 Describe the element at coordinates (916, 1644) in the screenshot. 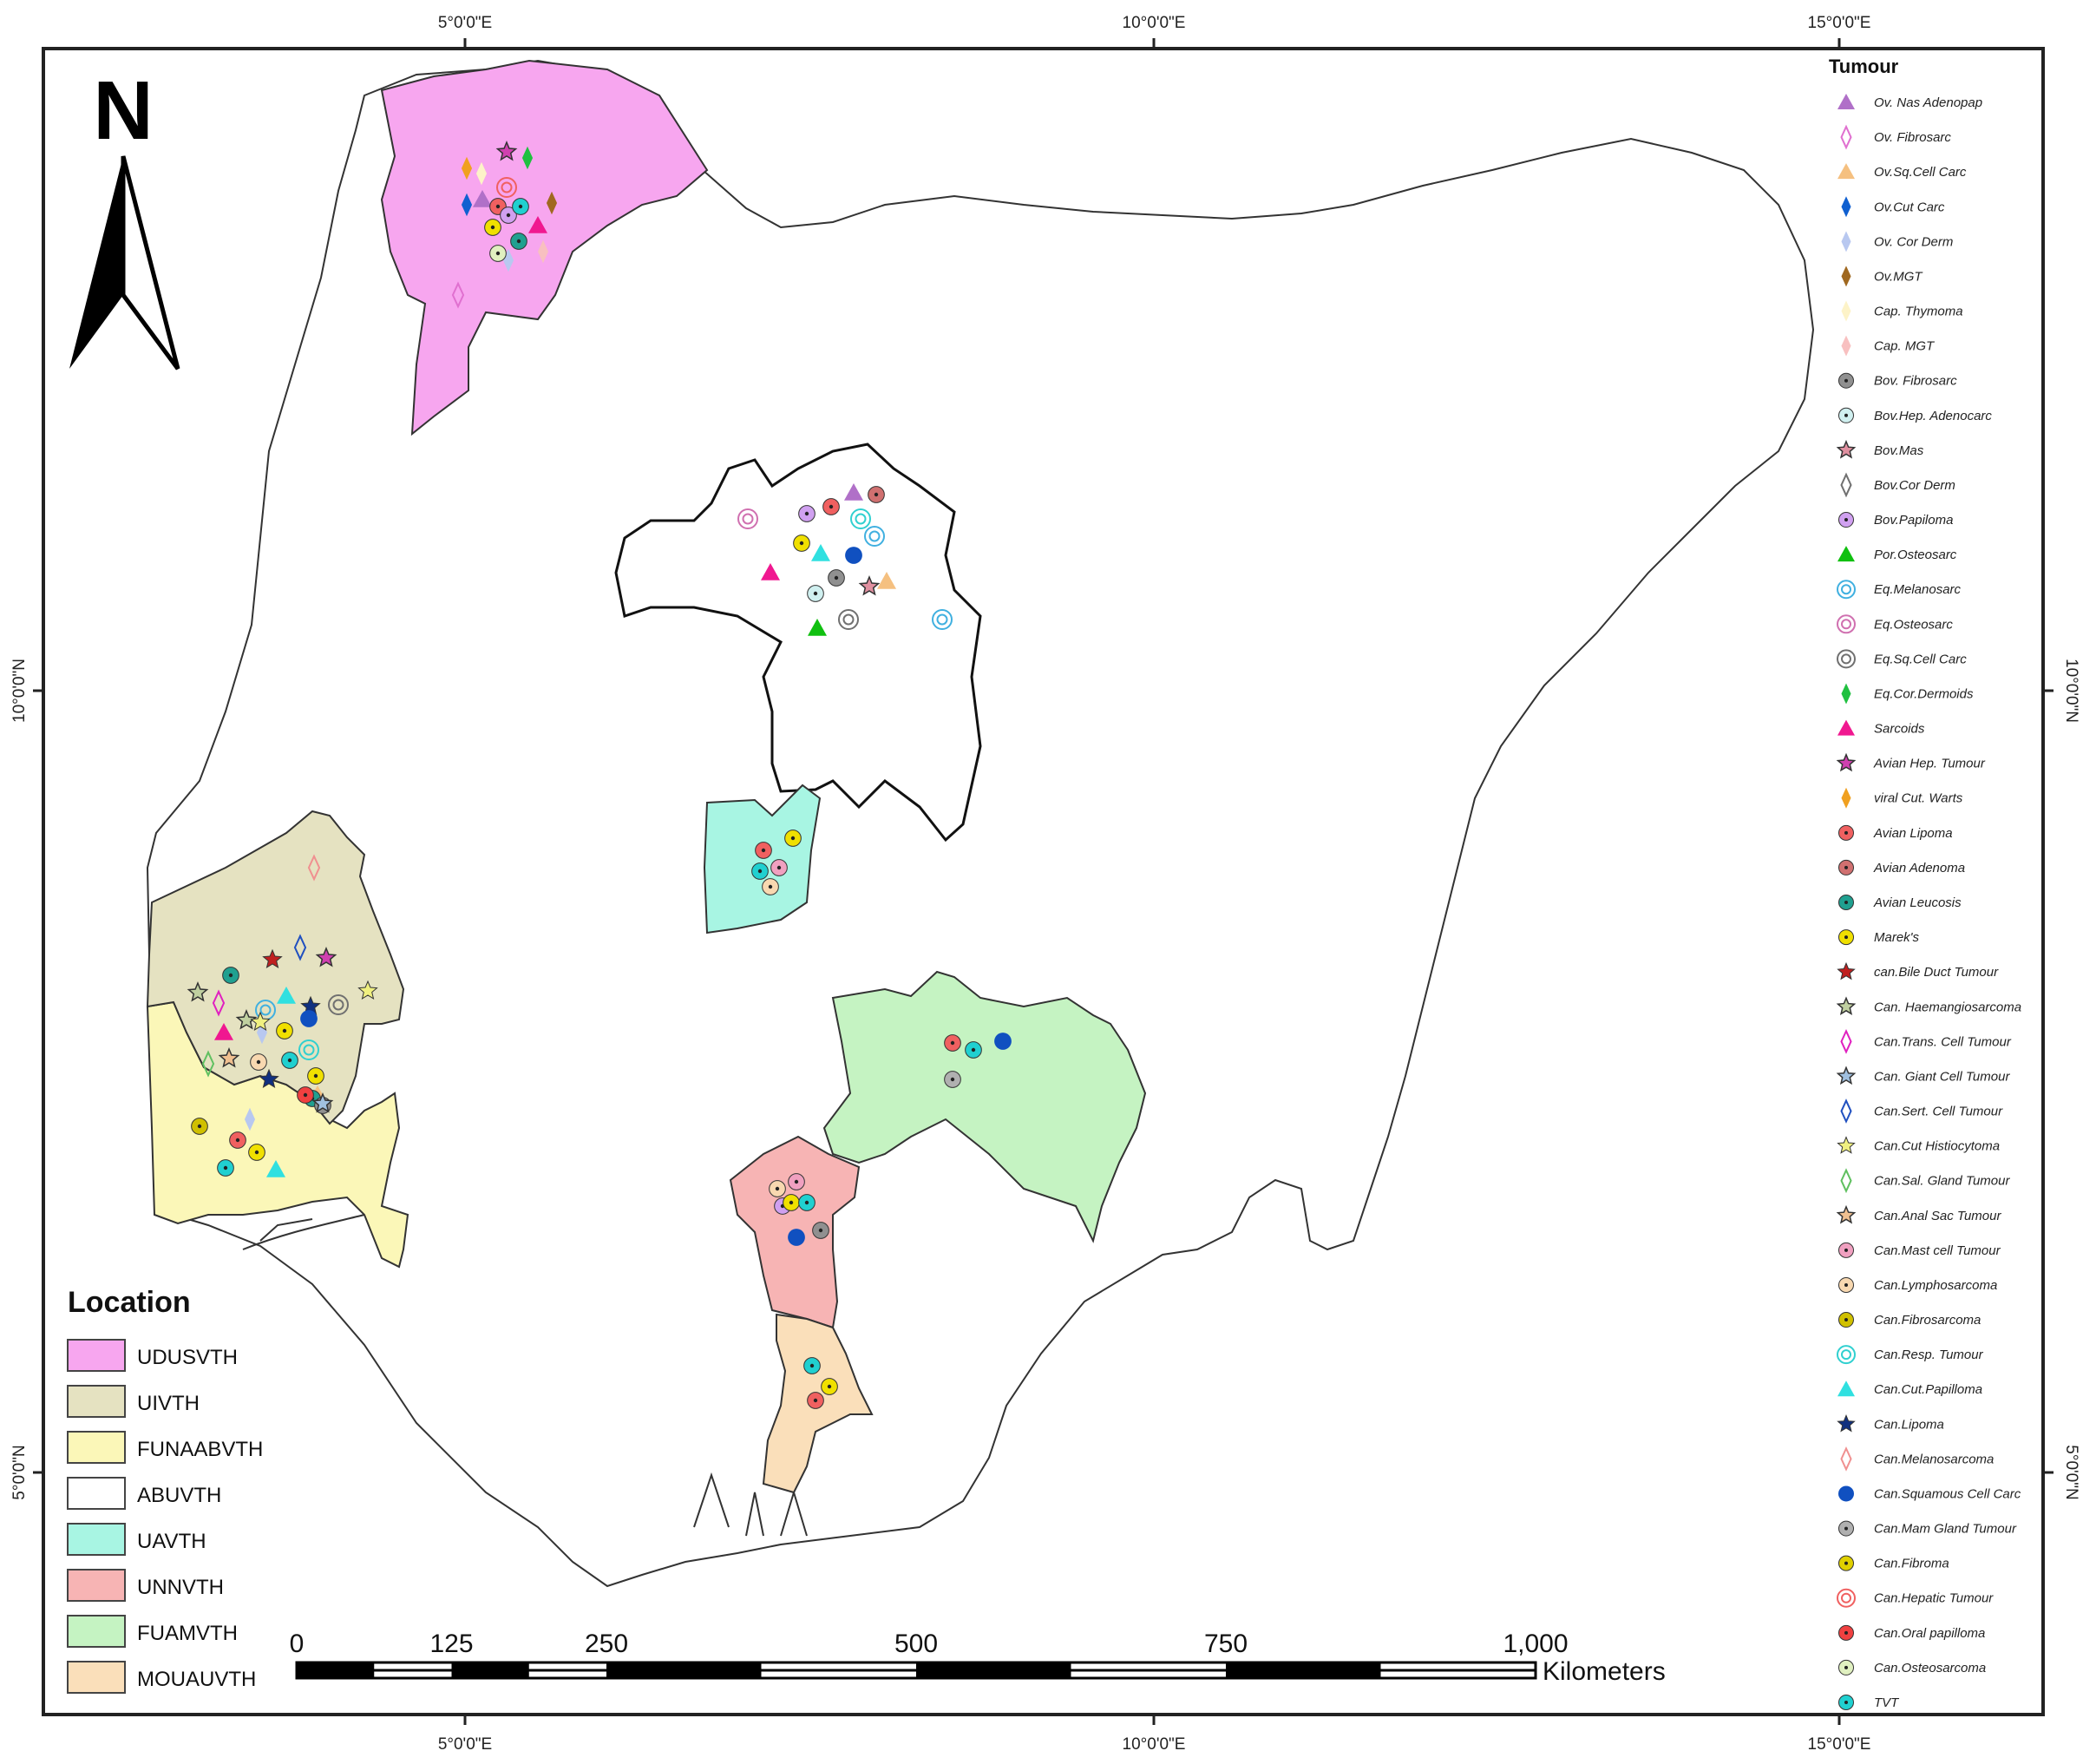

I see `scale-bar-tick-label: 500` at that location.